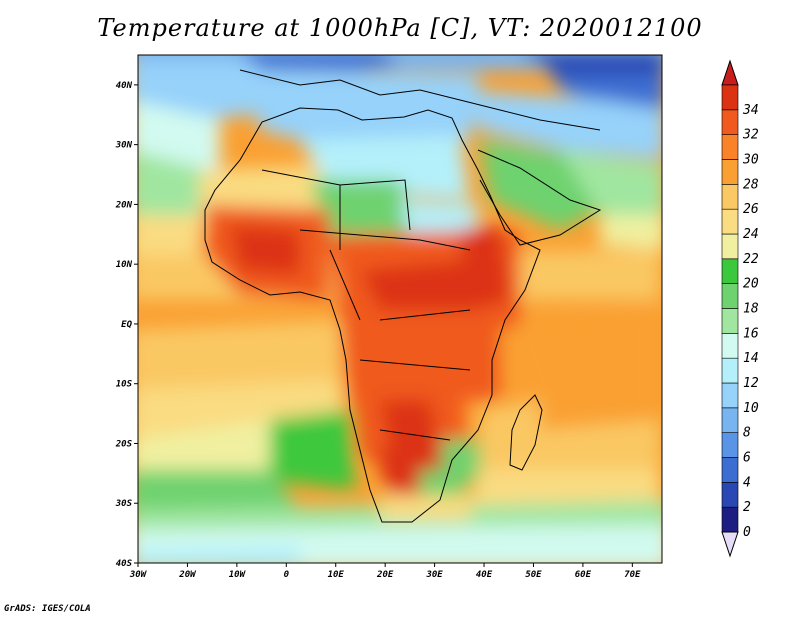 The height and width of the screenshot is (618, 800). I want to click on lon-tick-label: 30W, so click(138, 575).